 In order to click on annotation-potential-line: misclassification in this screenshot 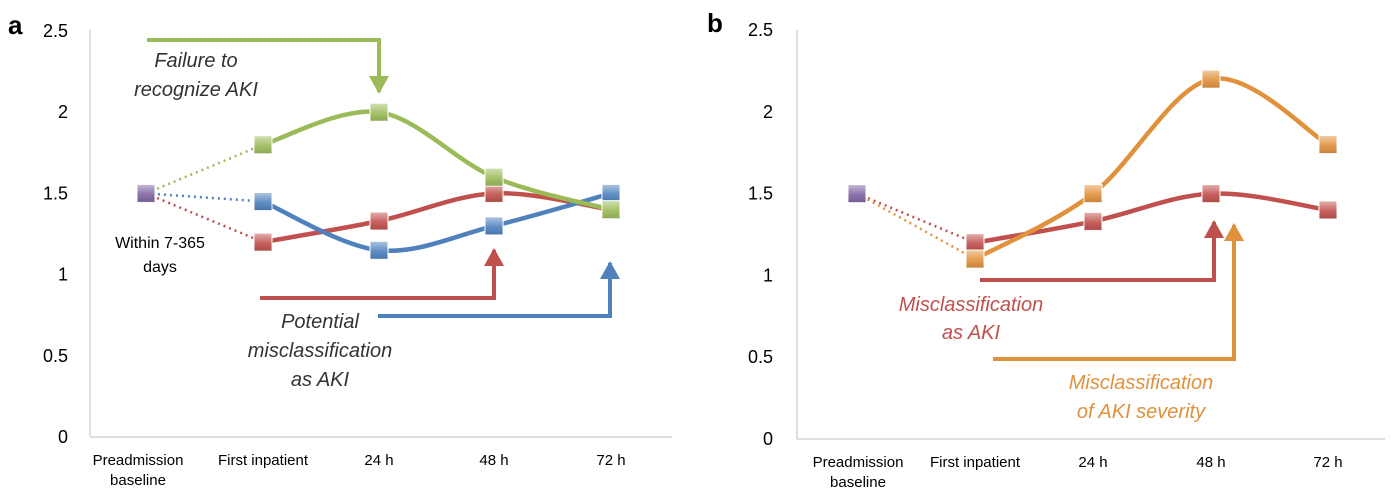, I will do `click(320, 351)`.